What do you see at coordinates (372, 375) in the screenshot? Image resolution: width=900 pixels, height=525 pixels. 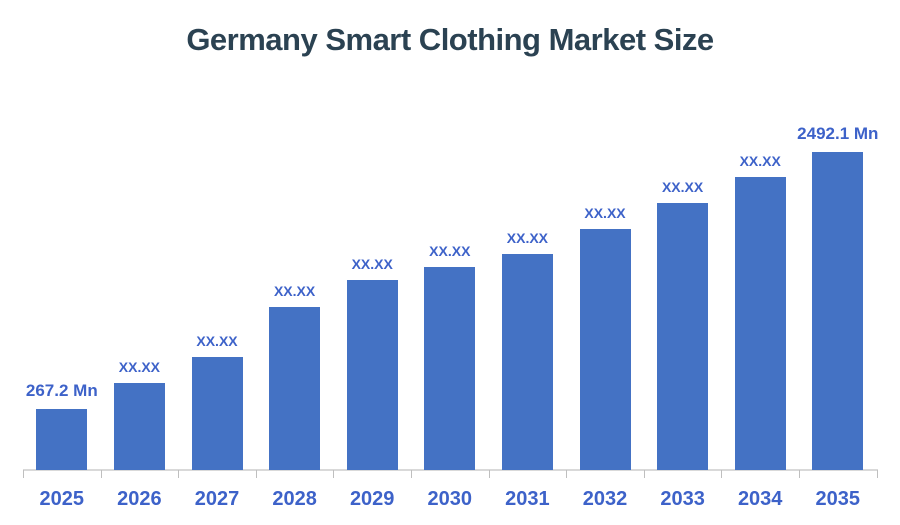 I see `bar-2029` at bounding box center [372, 375].